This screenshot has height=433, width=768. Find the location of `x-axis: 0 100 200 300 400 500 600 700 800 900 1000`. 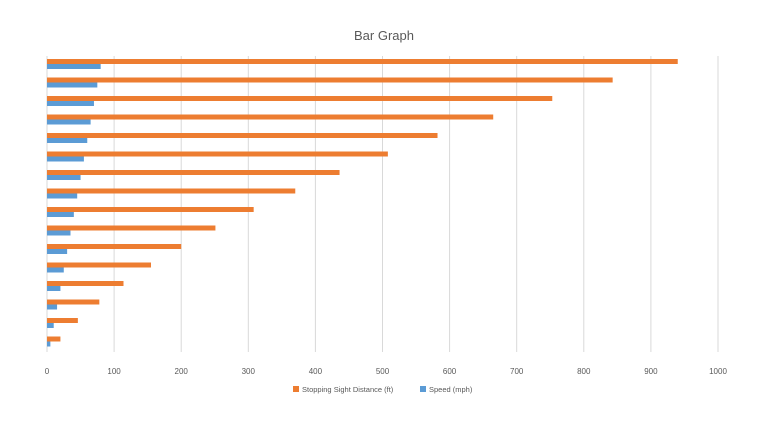

x-axis: 0 100 200 300 400 500 600 700 800 900 1000 is located at coordinates (386, 371).